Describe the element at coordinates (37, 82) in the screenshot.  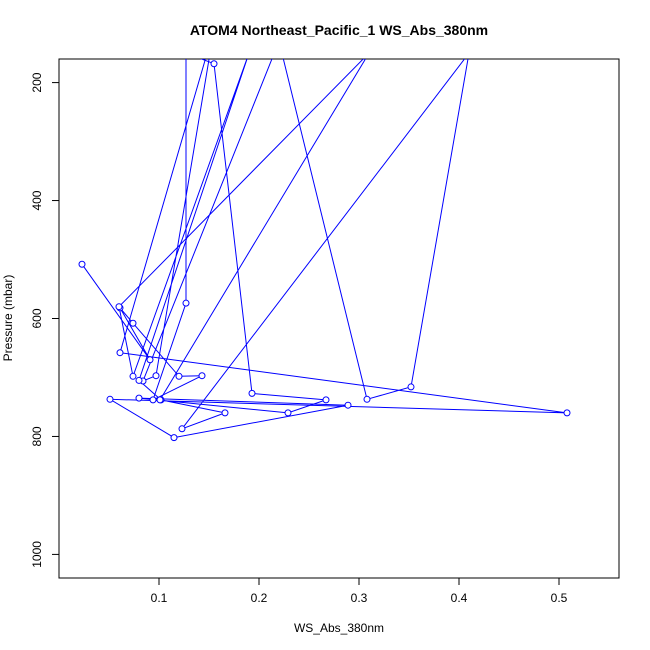
I see `y-tick-label: 200` at that location.